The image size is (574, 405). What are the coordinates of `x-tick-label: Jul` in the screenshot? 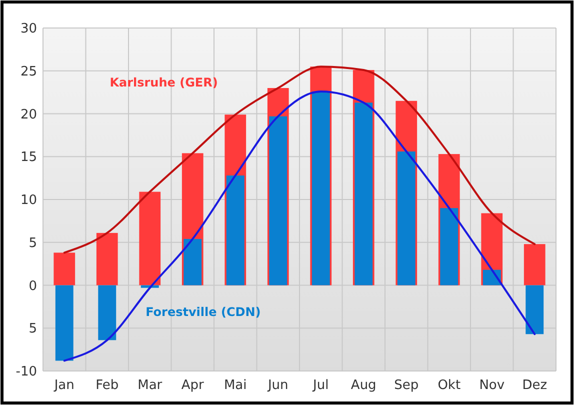 It's located at (320, 385).